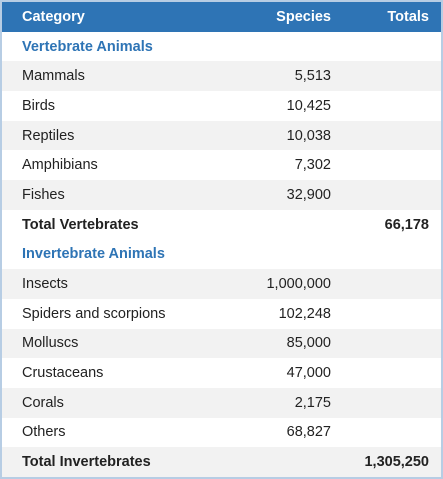 The height and width of the screenshot is (479, 443). Describe the element at coordinates (308, 105) in the screenshot. I see `species-cell: 10,425` at that location.